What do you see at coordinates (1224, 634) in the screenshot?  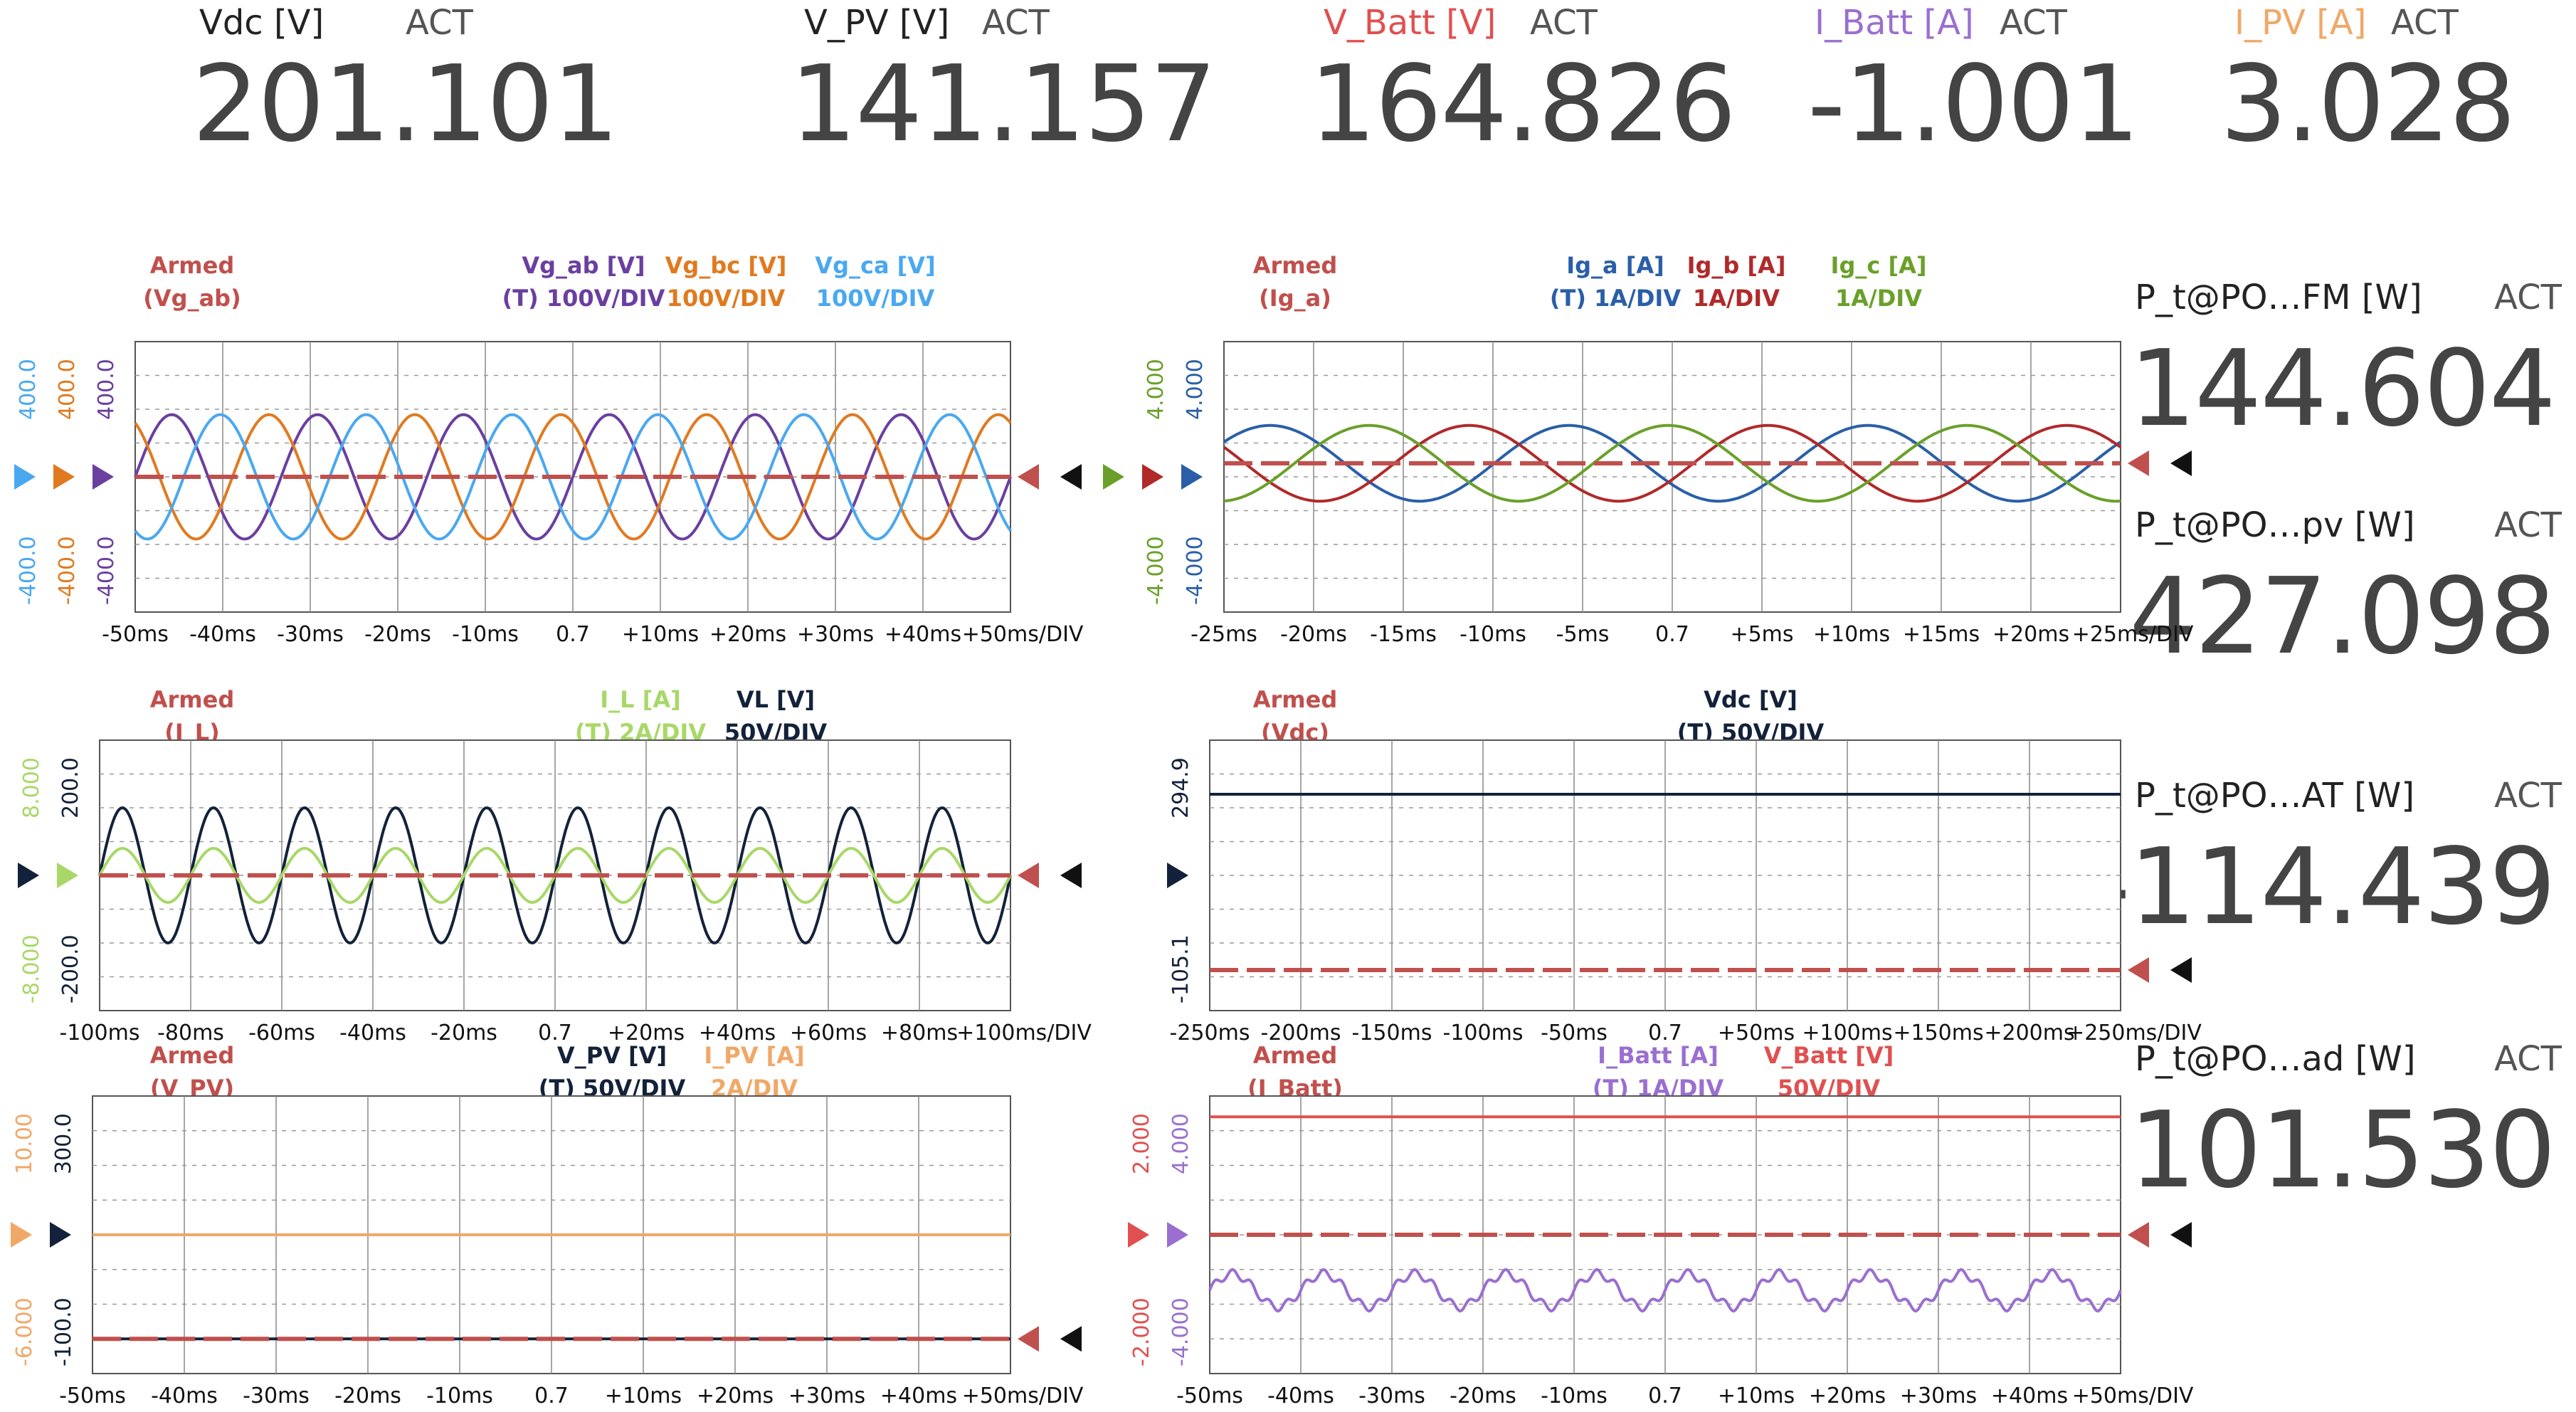 I see `x-tick-label: -25ms` at bounding box center [1224, 634].